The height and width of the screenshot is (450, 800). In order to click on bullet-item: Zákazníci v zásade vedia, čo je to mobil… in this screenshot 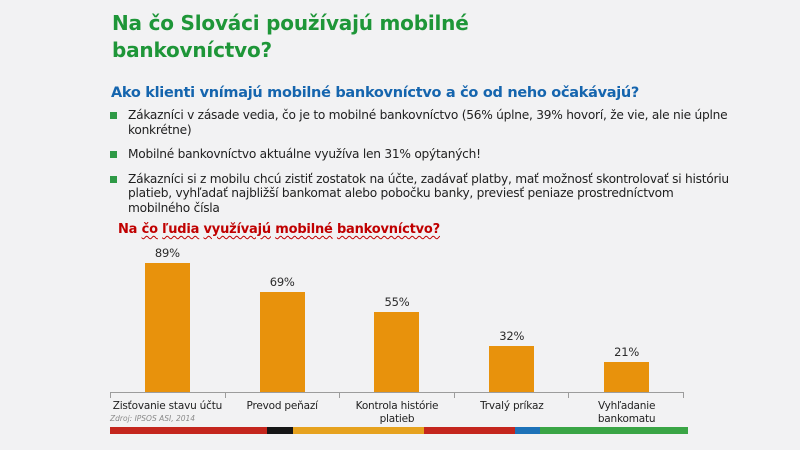, I will do `click(420, 122)`.